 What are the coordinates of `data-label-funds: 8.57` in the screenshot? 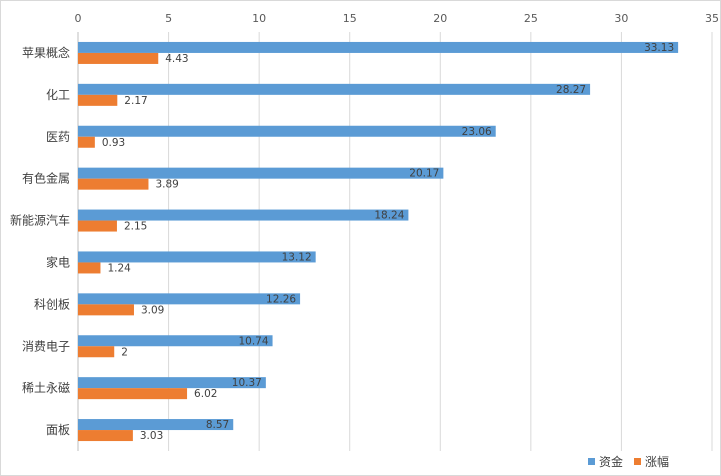 It's located at (217, 425).